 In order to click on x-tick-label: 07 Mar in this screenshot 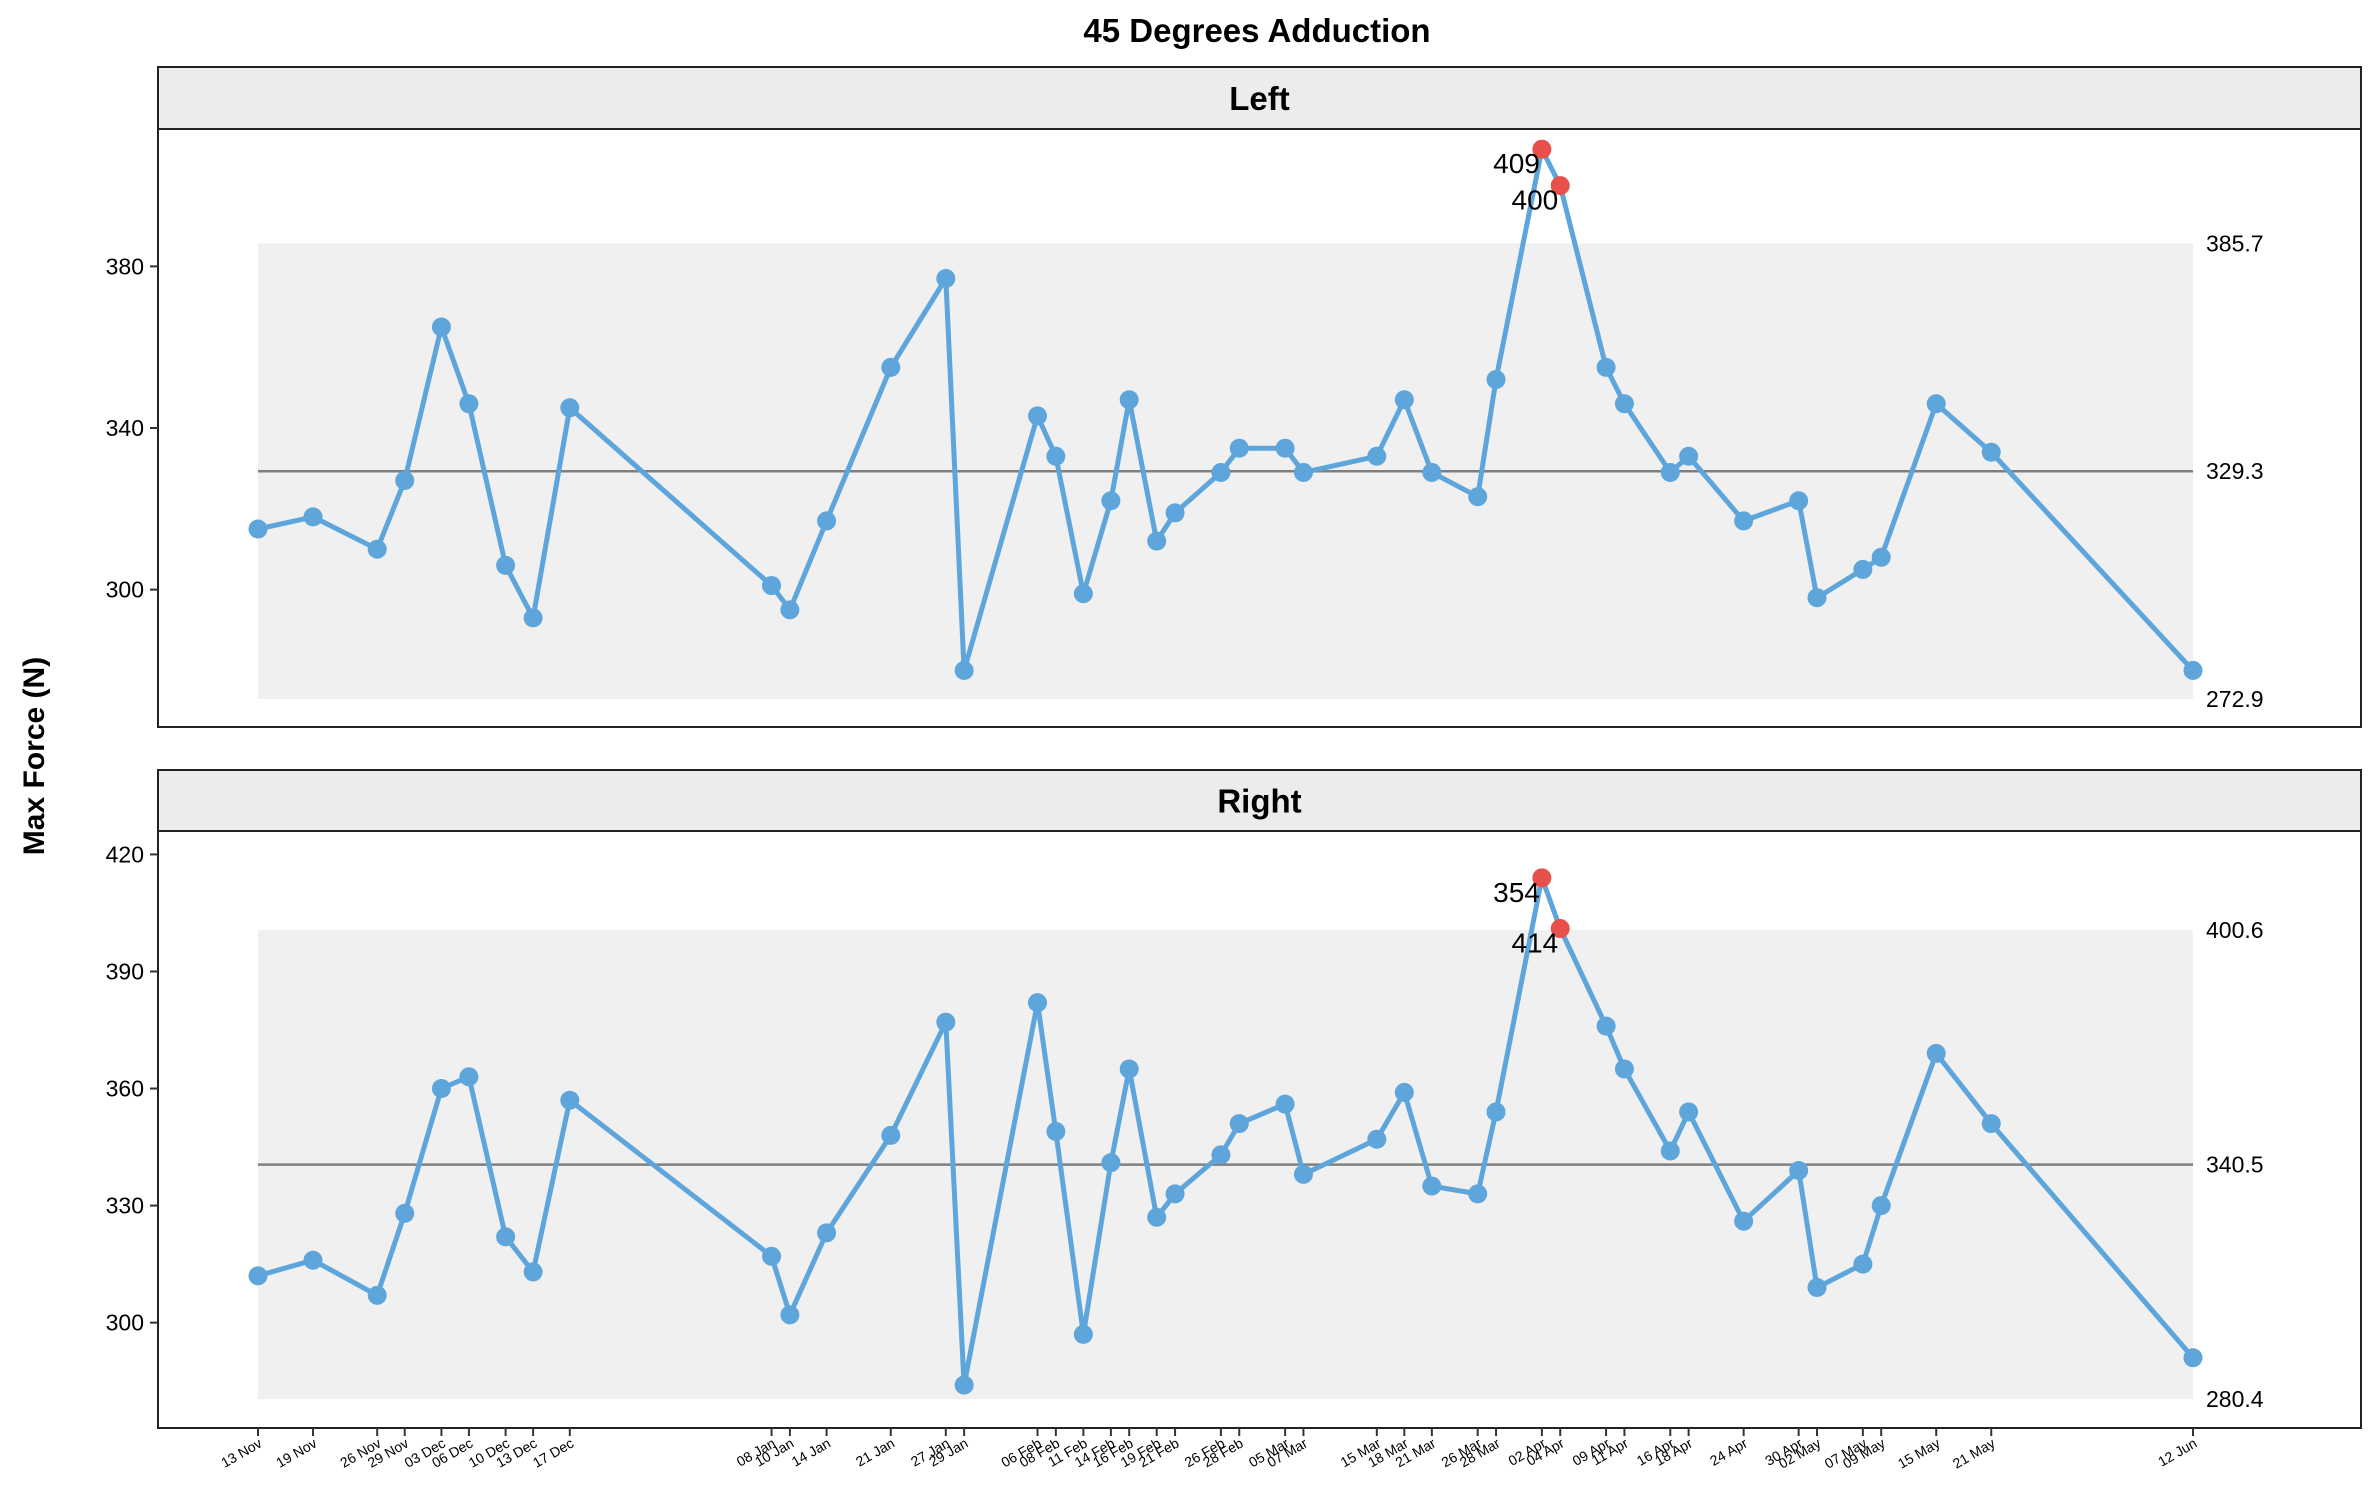, I will do `click(1287, 1453)`.